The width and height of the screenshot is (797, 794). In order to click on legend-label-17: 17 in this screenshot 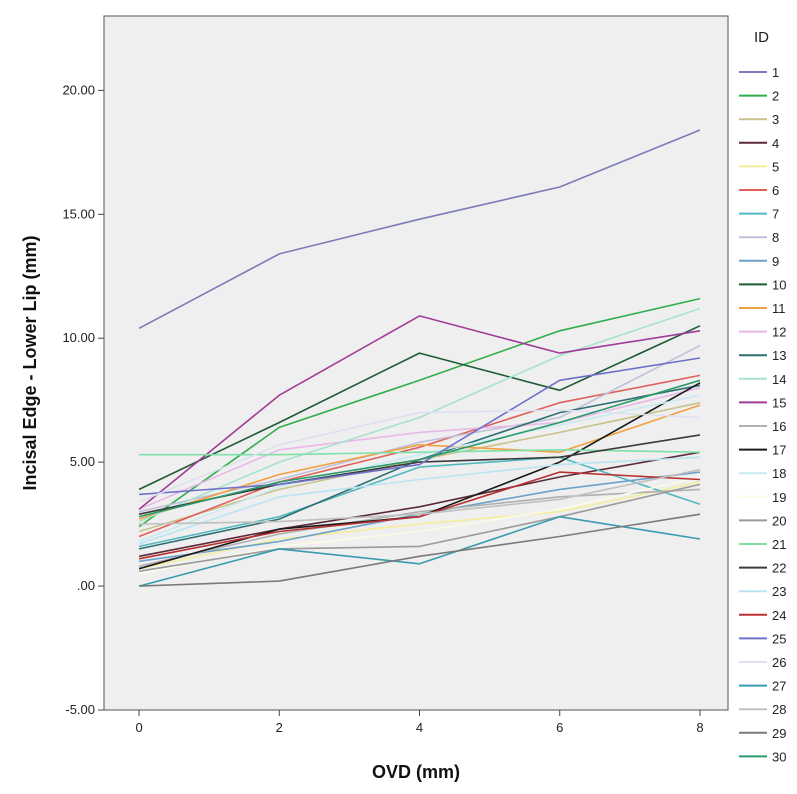, I will do `click(779, 450)`.